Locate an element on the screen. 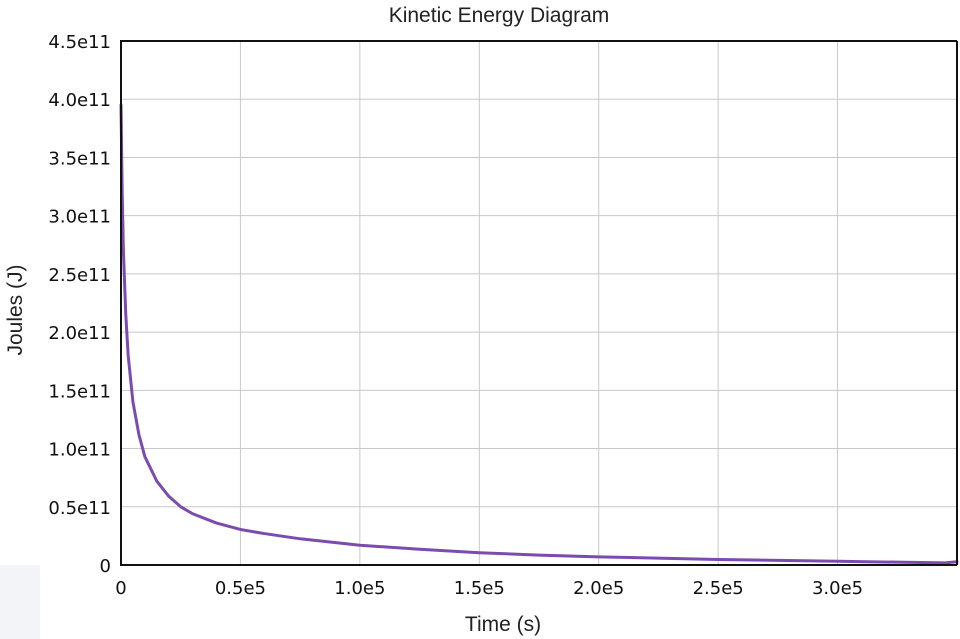 The height and width of the screenshot is (639, 960). x-tick-label: 2.5e5 is located at coordinates (718, 588).